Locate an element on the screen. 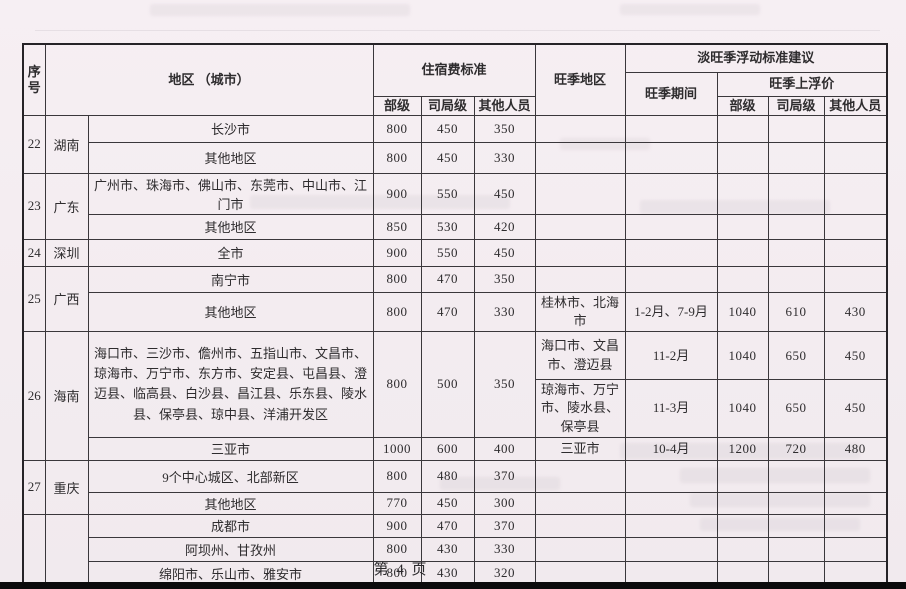  cell-area: 三亚市 is located at coordinates (230, 448).